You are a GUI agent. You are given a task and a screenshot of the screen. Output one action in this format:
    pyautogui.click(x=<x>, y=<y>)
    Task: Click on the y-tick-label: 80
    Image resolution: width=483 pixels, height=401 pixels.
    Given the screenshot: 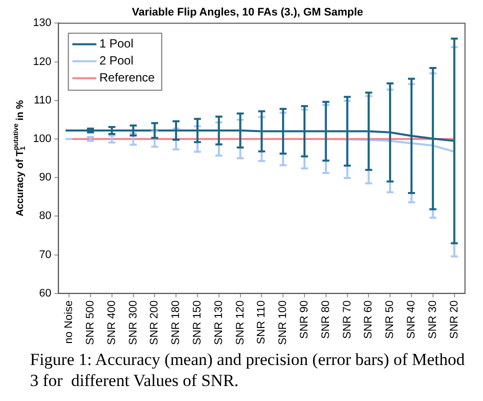 What is the action you would take?
    pyautogui.click(x=45, y=216)
    